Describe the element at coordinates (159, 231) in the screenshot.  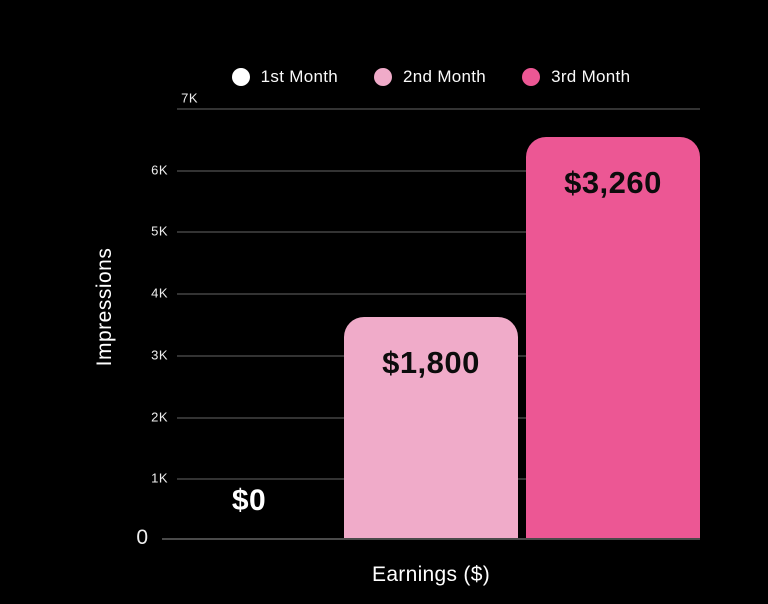
I see `y-tick-5k: 5K` at that location.